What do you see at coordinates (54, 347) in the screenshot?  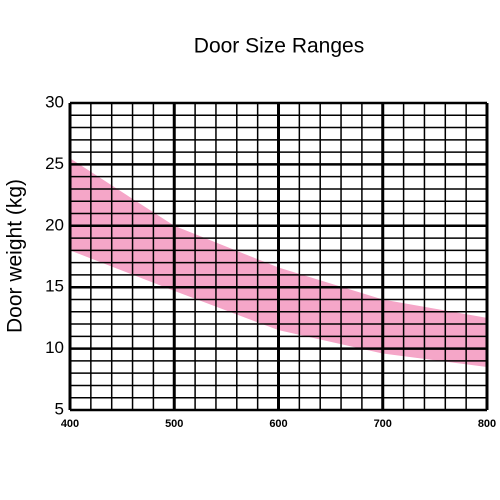 I see `y-tick-label: 10` at bounding box center [54, 347].